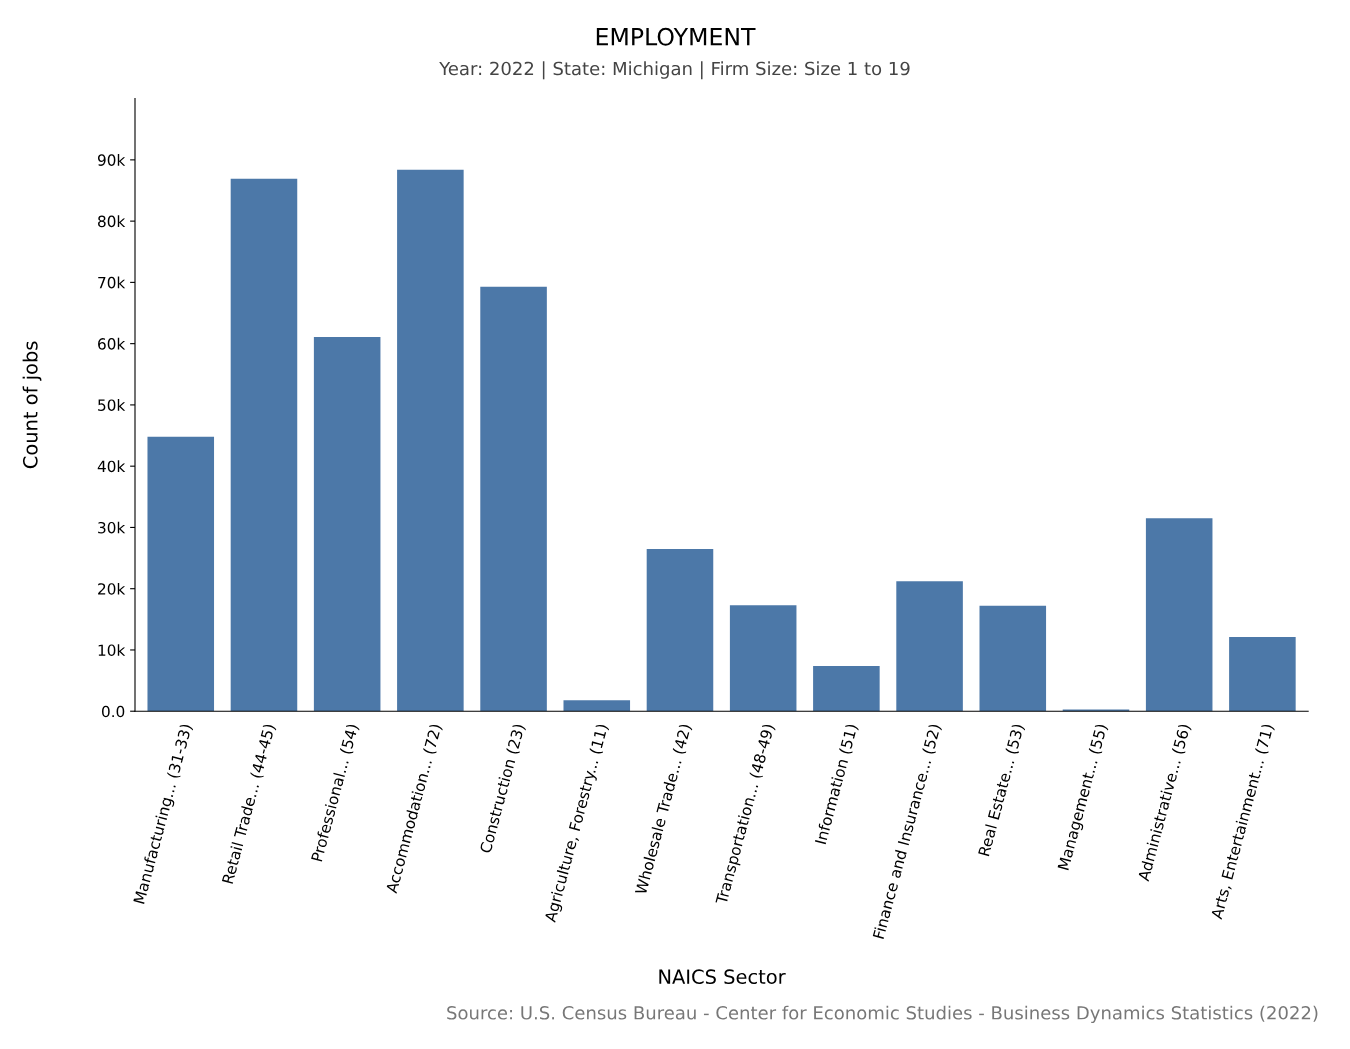 Image resolution: width=1350 pixels, height=1049 pixels. Describe the element at coordinates (112, 343) in the screenshot. I see `y-tick-label: 60k` at that location.